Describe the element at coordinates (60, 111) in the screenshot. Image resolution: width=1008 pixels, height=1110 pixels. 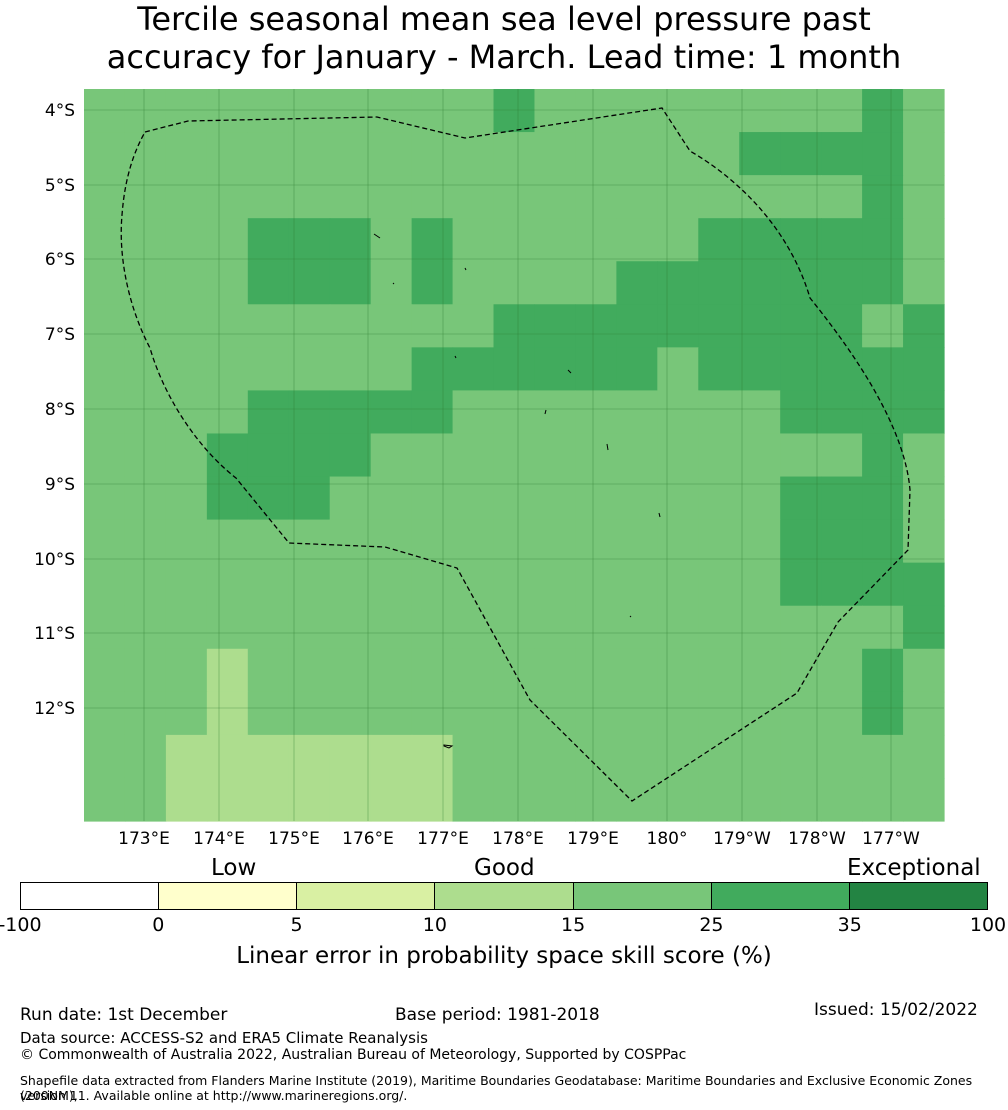
I see `latitude-label: 4°S` at that location.